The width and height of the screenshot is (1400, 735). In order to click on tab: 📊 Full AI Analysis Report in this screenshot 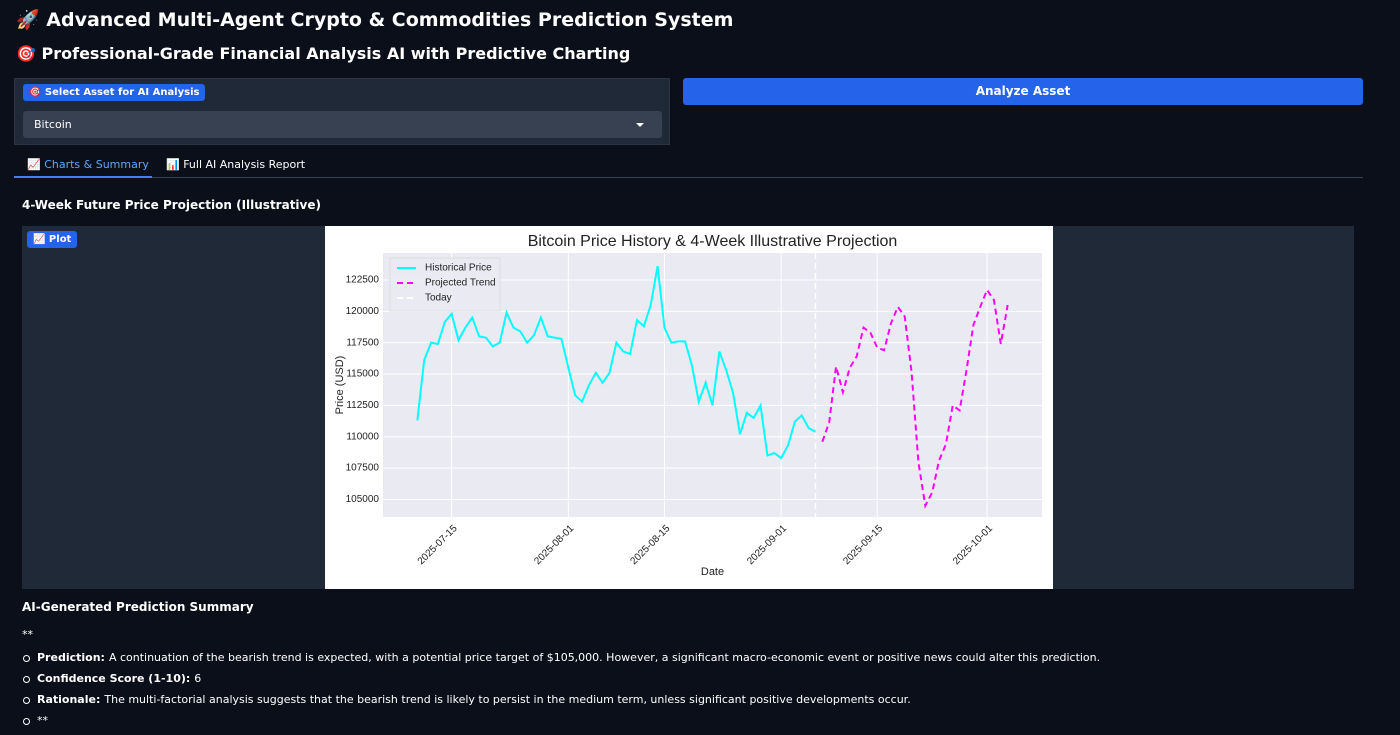, I will do `click(236, 164)`.